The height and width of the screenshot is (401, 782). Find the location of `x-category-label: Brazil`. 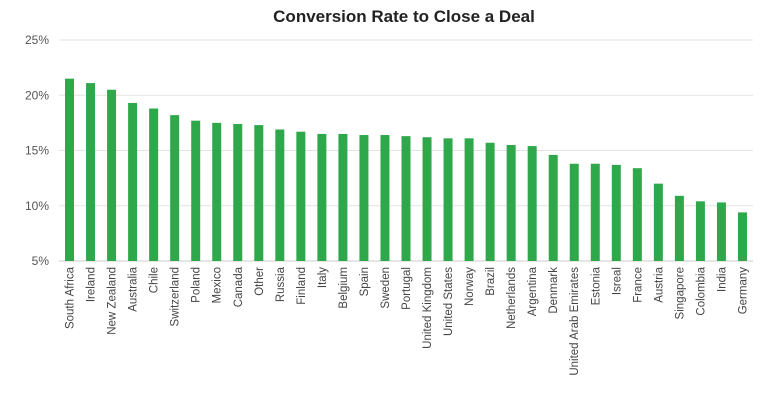

x-category-label: Brazil is located at coordinates (491, 281).